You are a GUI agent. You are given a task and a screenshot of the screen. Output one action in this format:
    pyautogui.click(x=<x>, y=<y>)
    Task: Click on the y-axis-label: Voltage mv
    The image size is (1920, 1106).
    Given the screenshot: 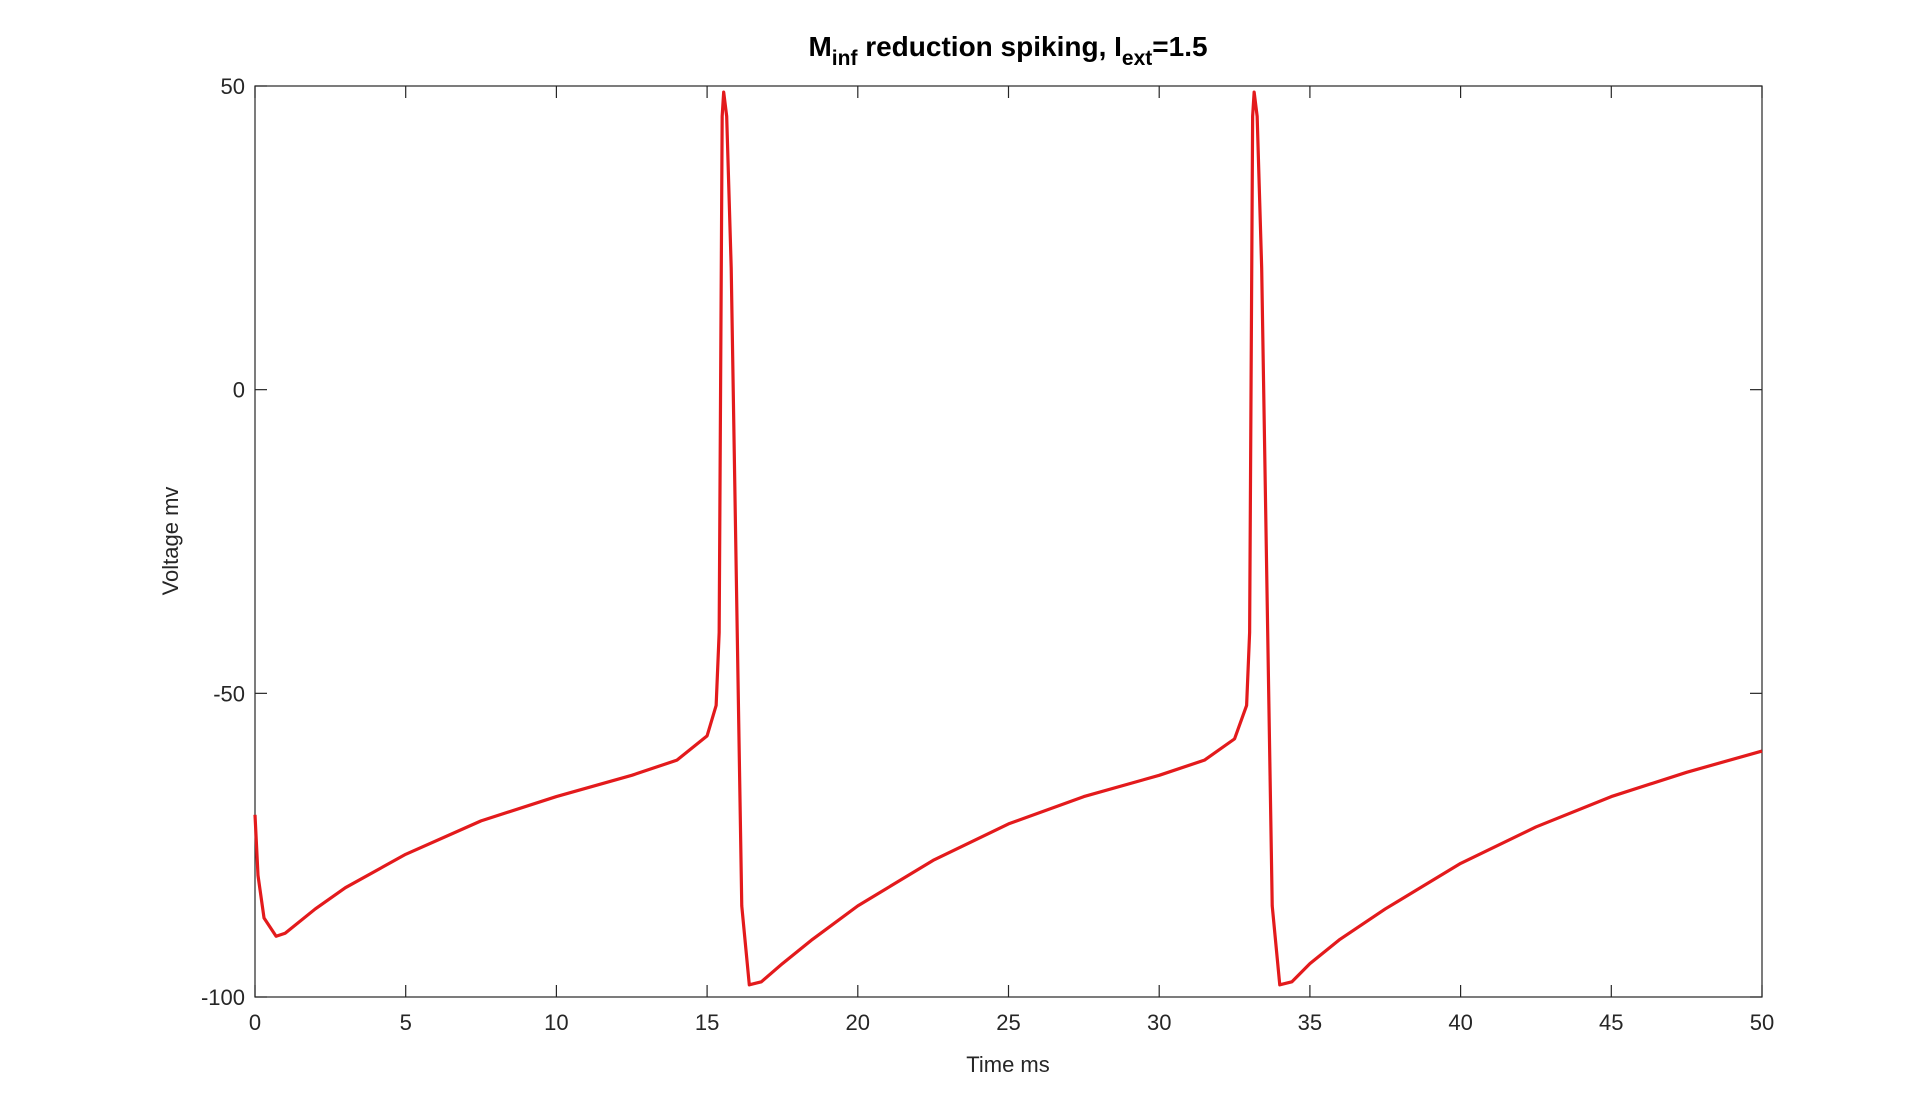 What is the action you would take?
    pyautogui.click(x=170, y=541)
    